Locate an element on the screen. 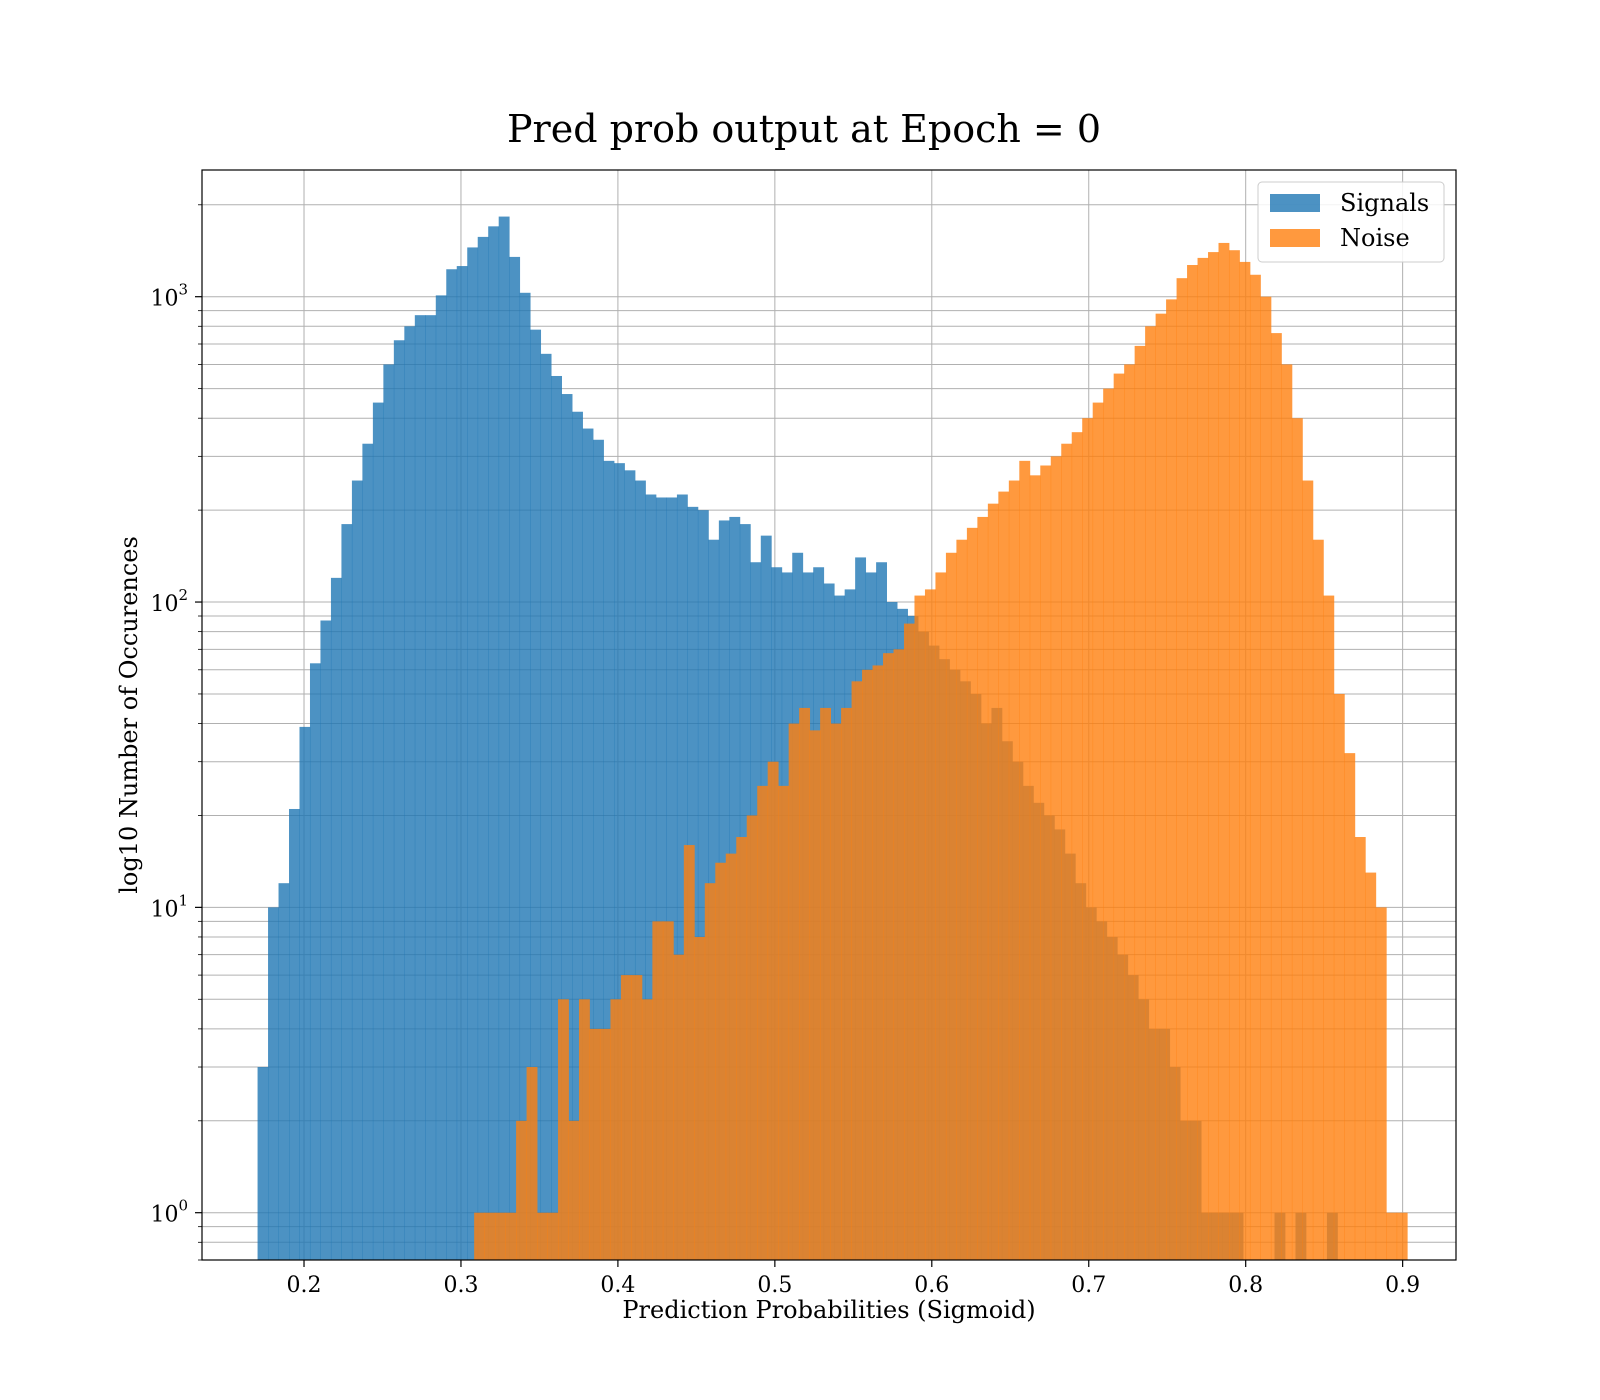 The height and width of the screenshot is (1400, 1600). y-tick-label: 10² is located at coordinates (169, 601).